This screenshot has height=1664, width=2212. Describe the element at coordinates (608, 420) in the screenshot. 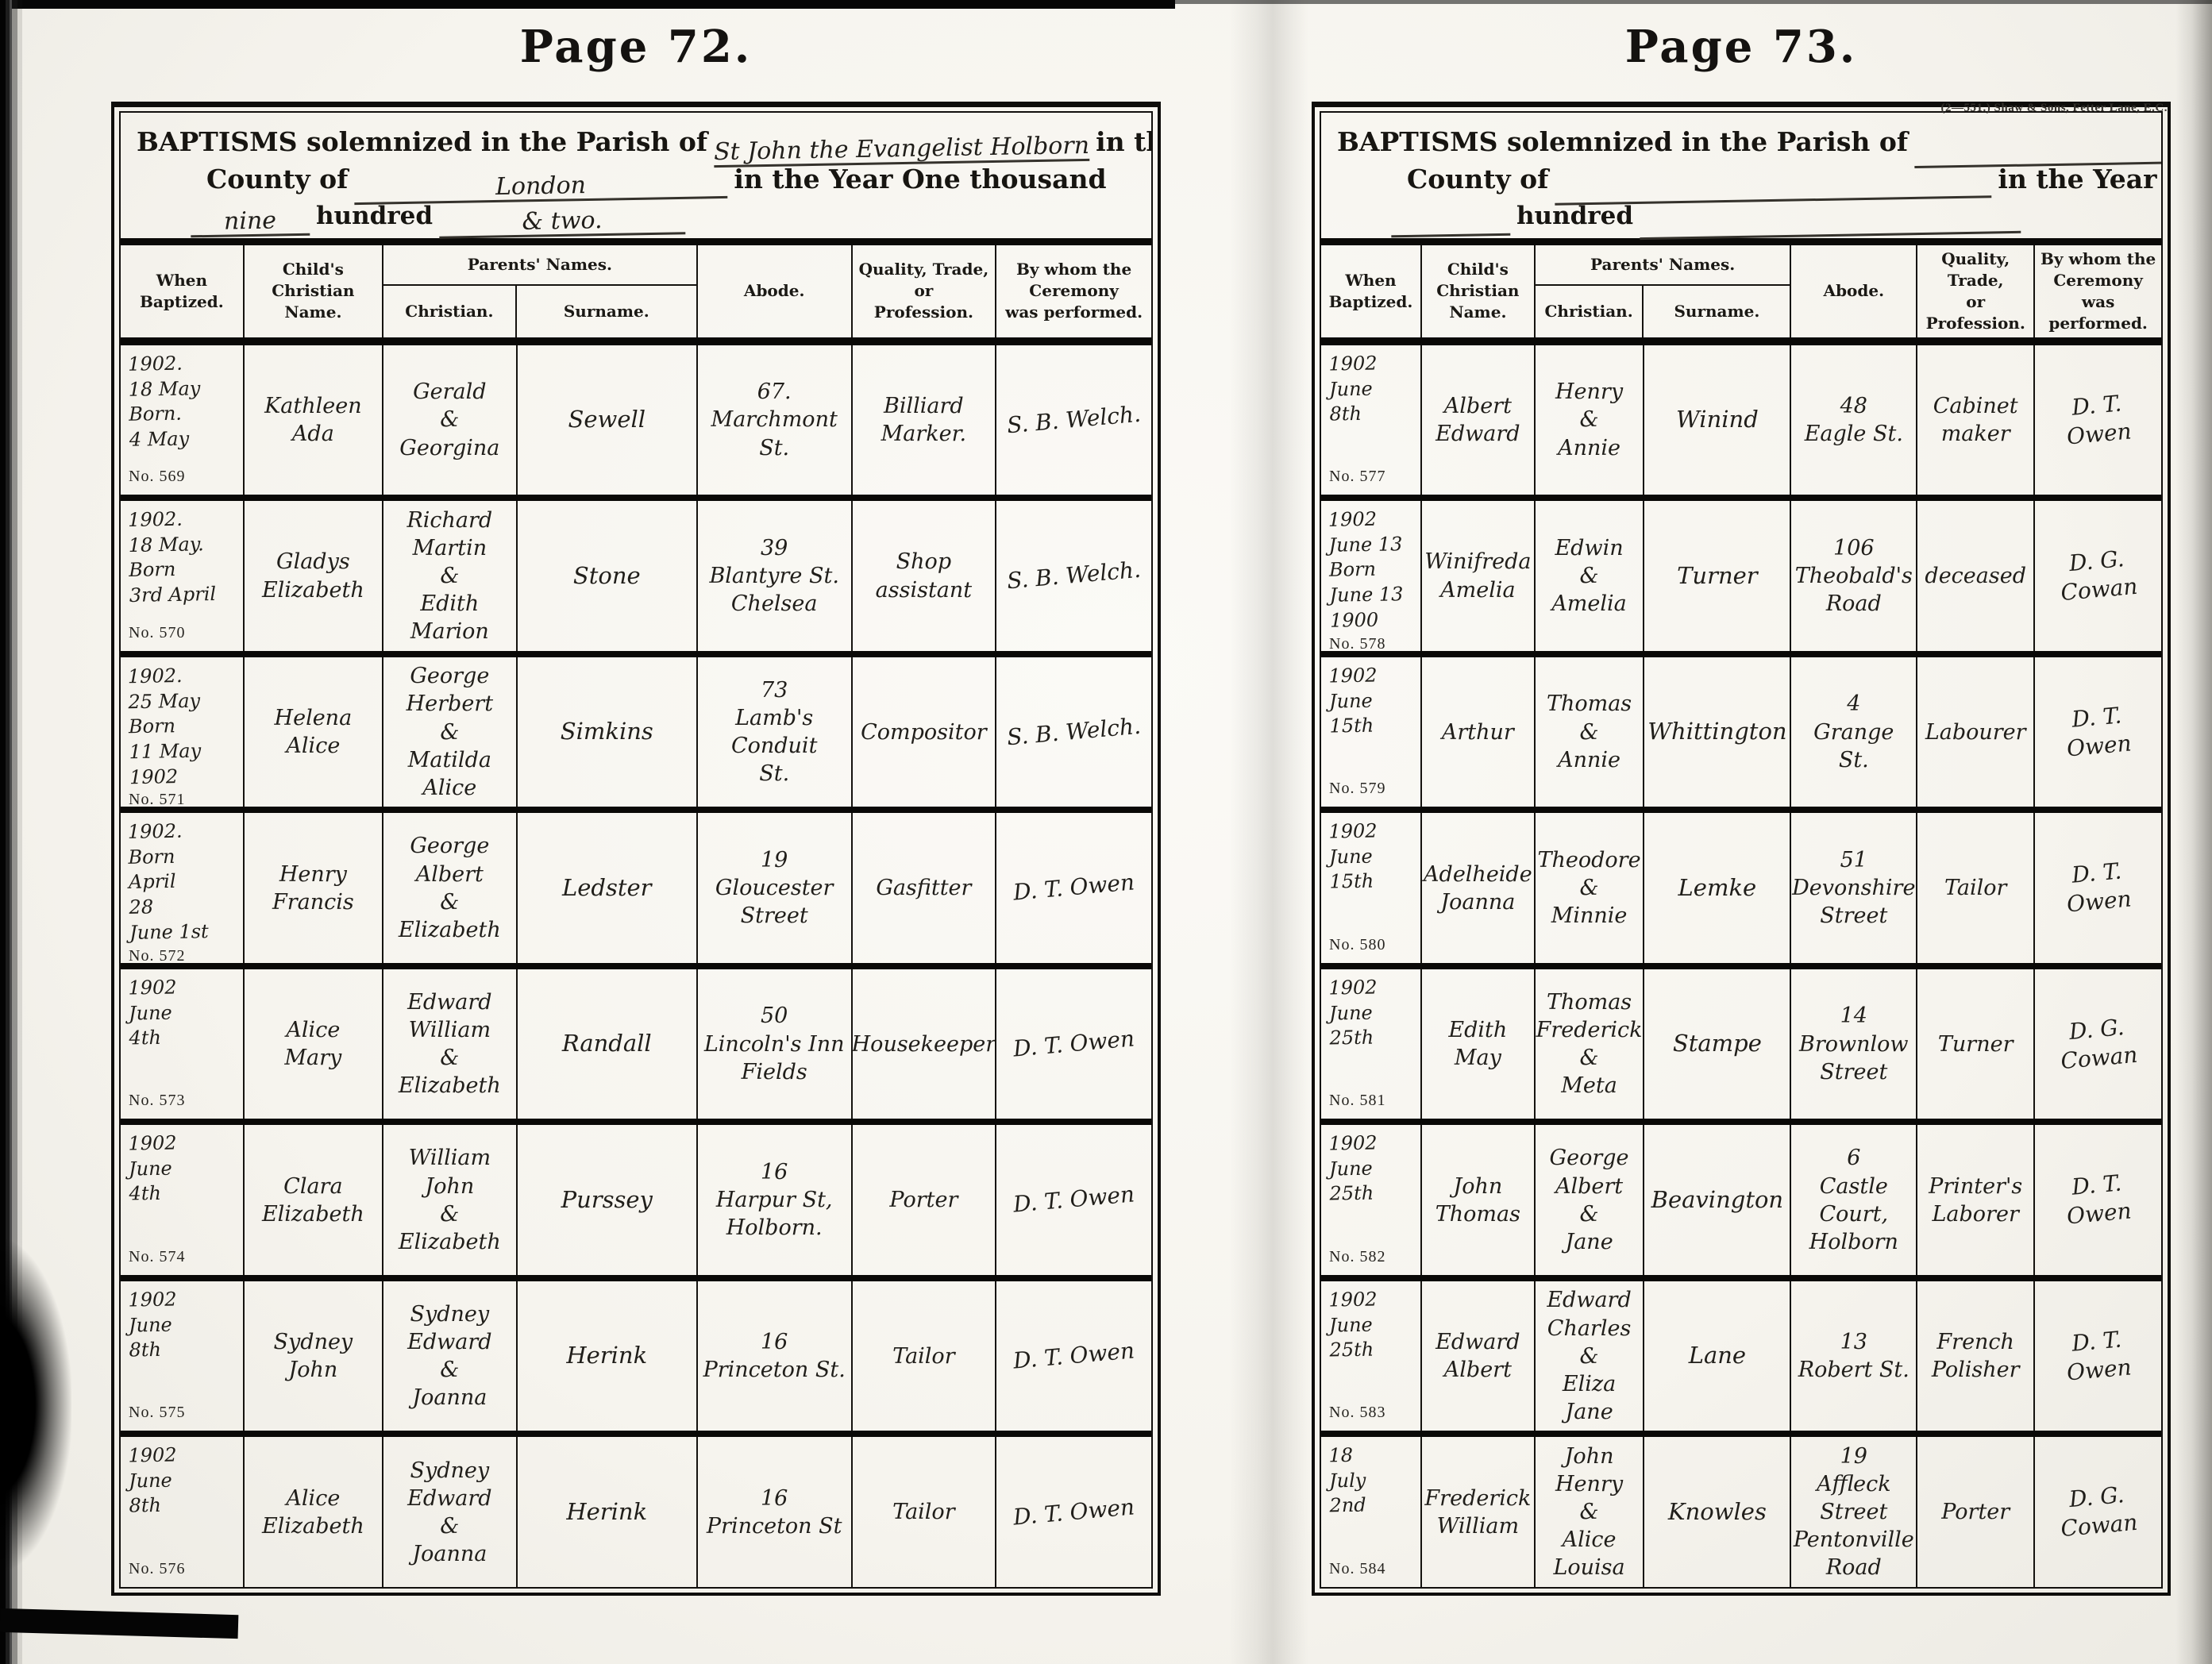

I see `parent-surname-cell: Sewell` at that location.